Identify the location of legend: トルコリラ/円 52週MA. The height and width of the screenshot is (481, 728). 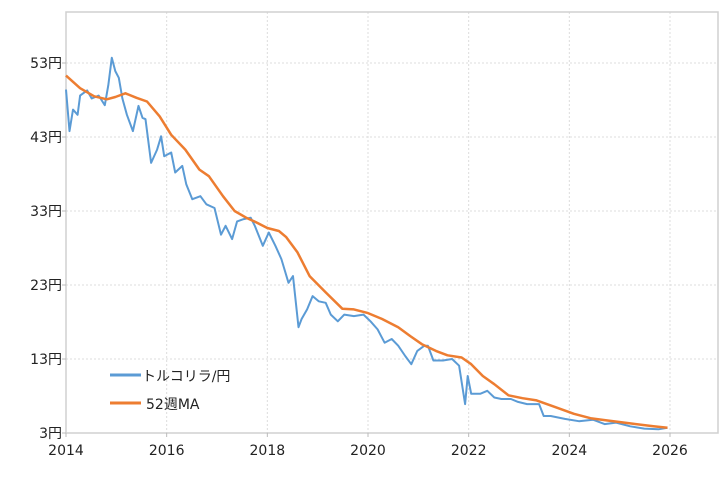
(170, 391).